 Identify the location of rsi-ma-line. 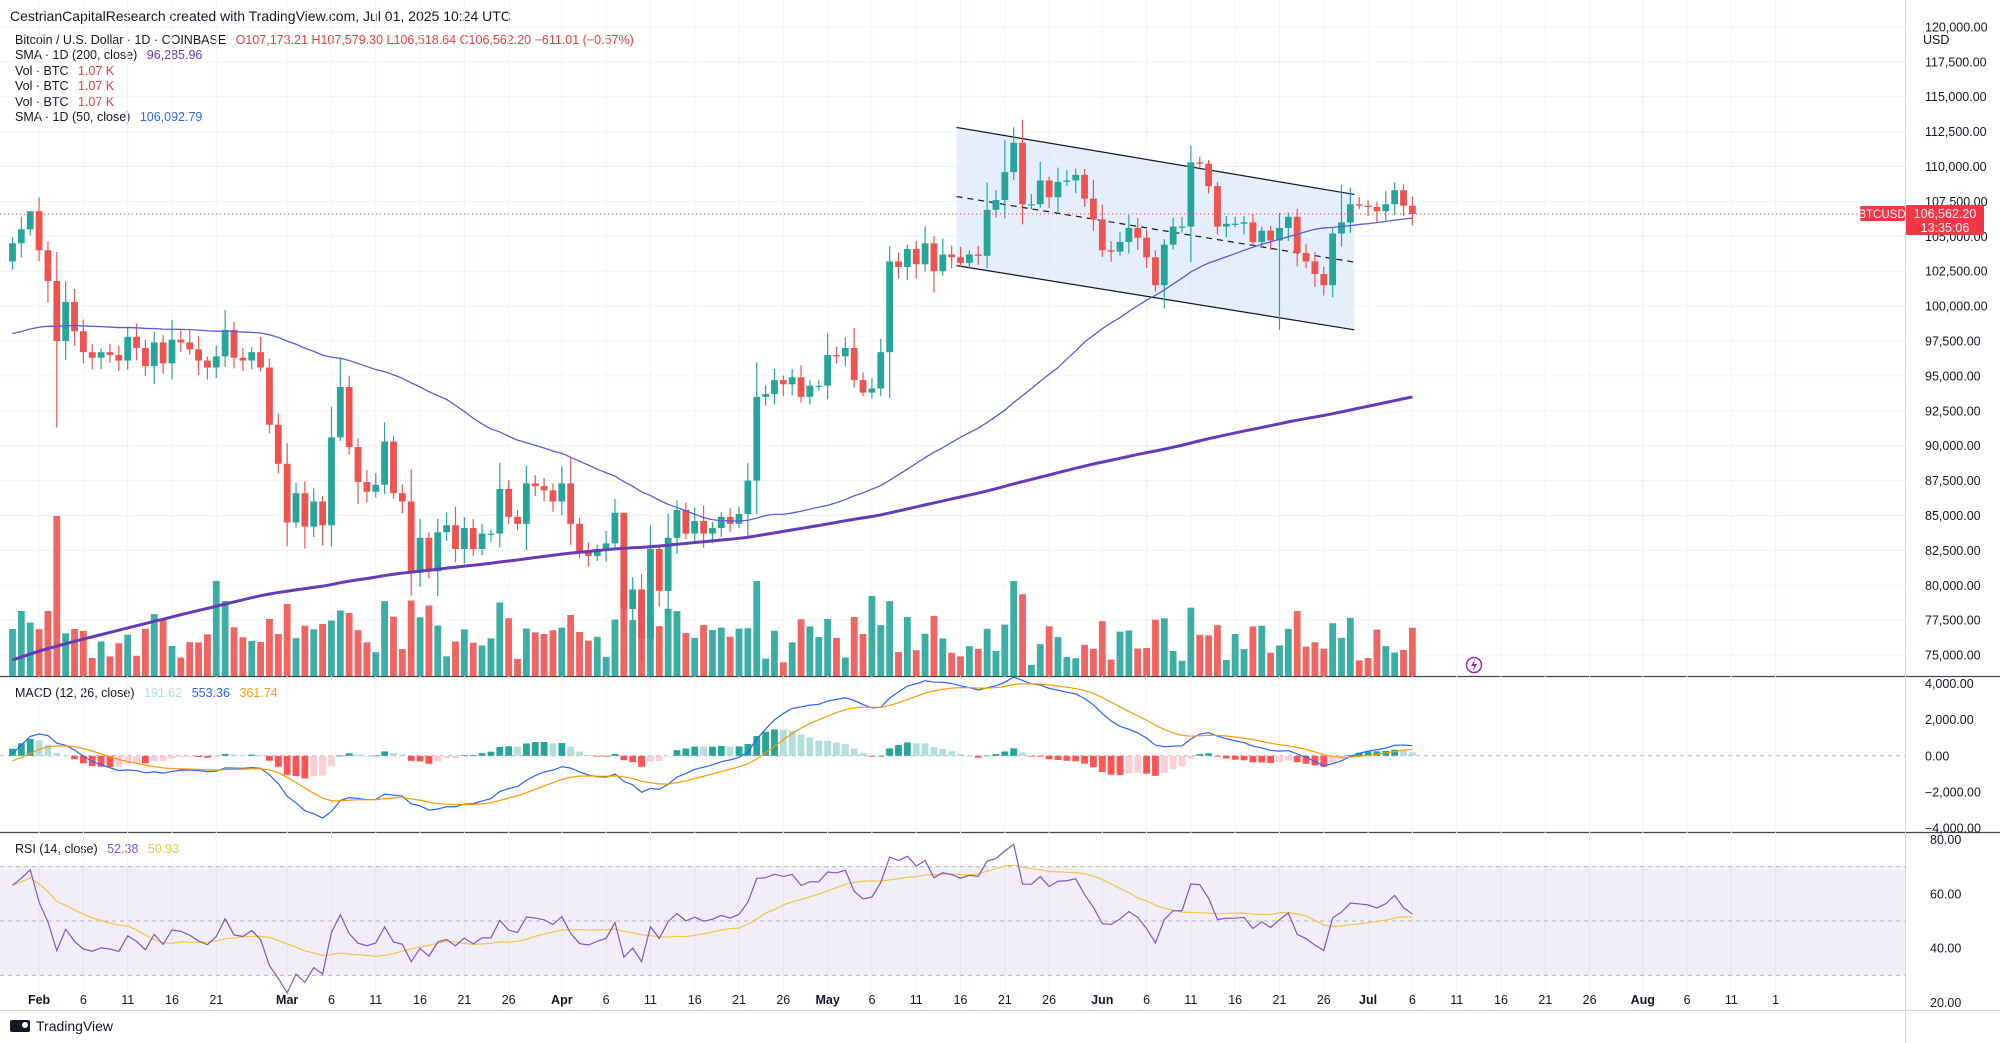
(712, 910).